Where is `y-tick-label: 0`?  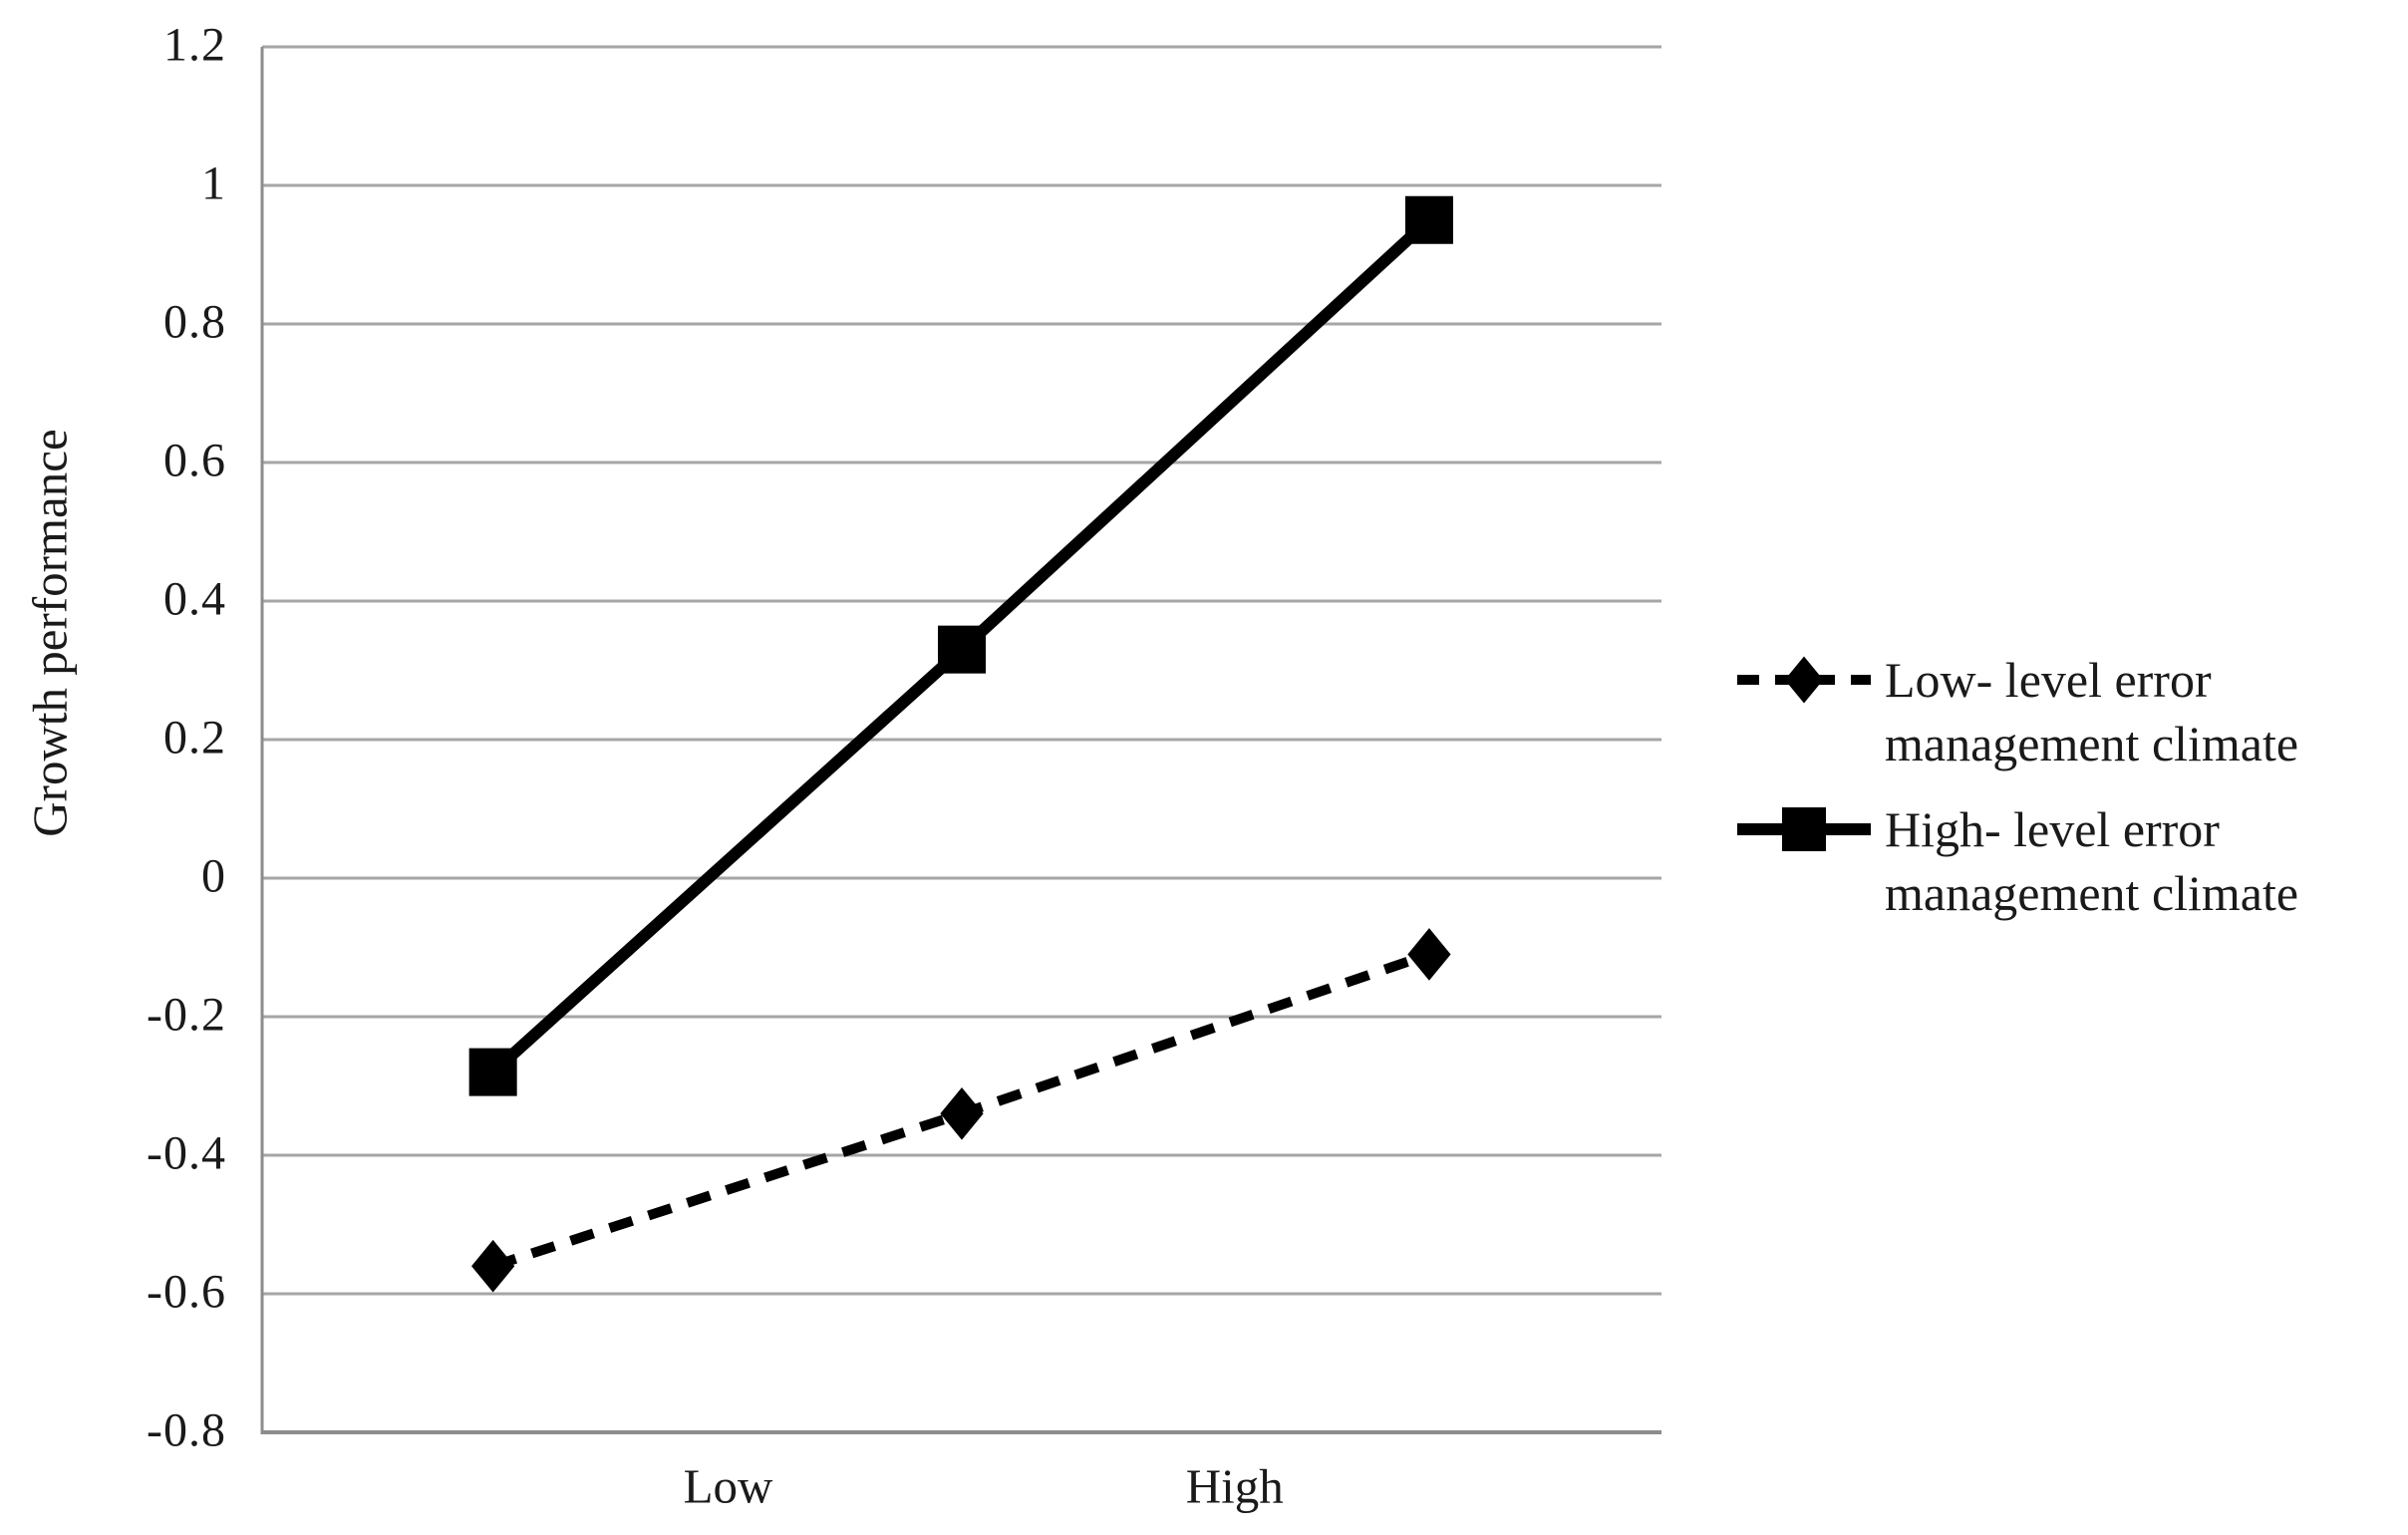 y-tick-label: 0 is located at coordinates (213, 876).